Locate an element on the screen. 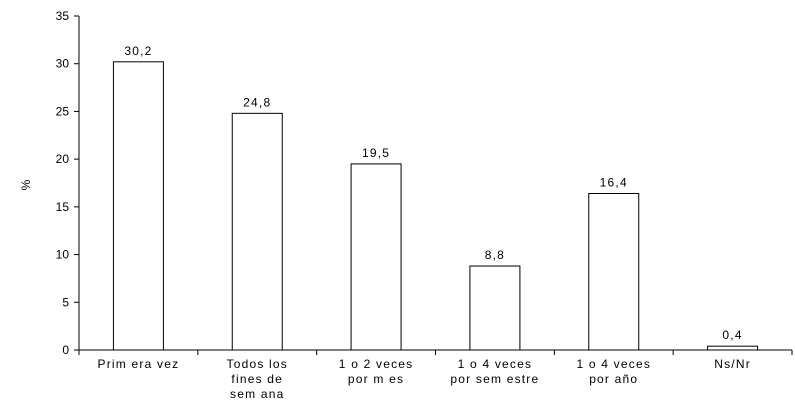 This screenshot has width=795, height=411. category-label: 1 o 4 veces por sem estre is located at coordinates (494, 371).